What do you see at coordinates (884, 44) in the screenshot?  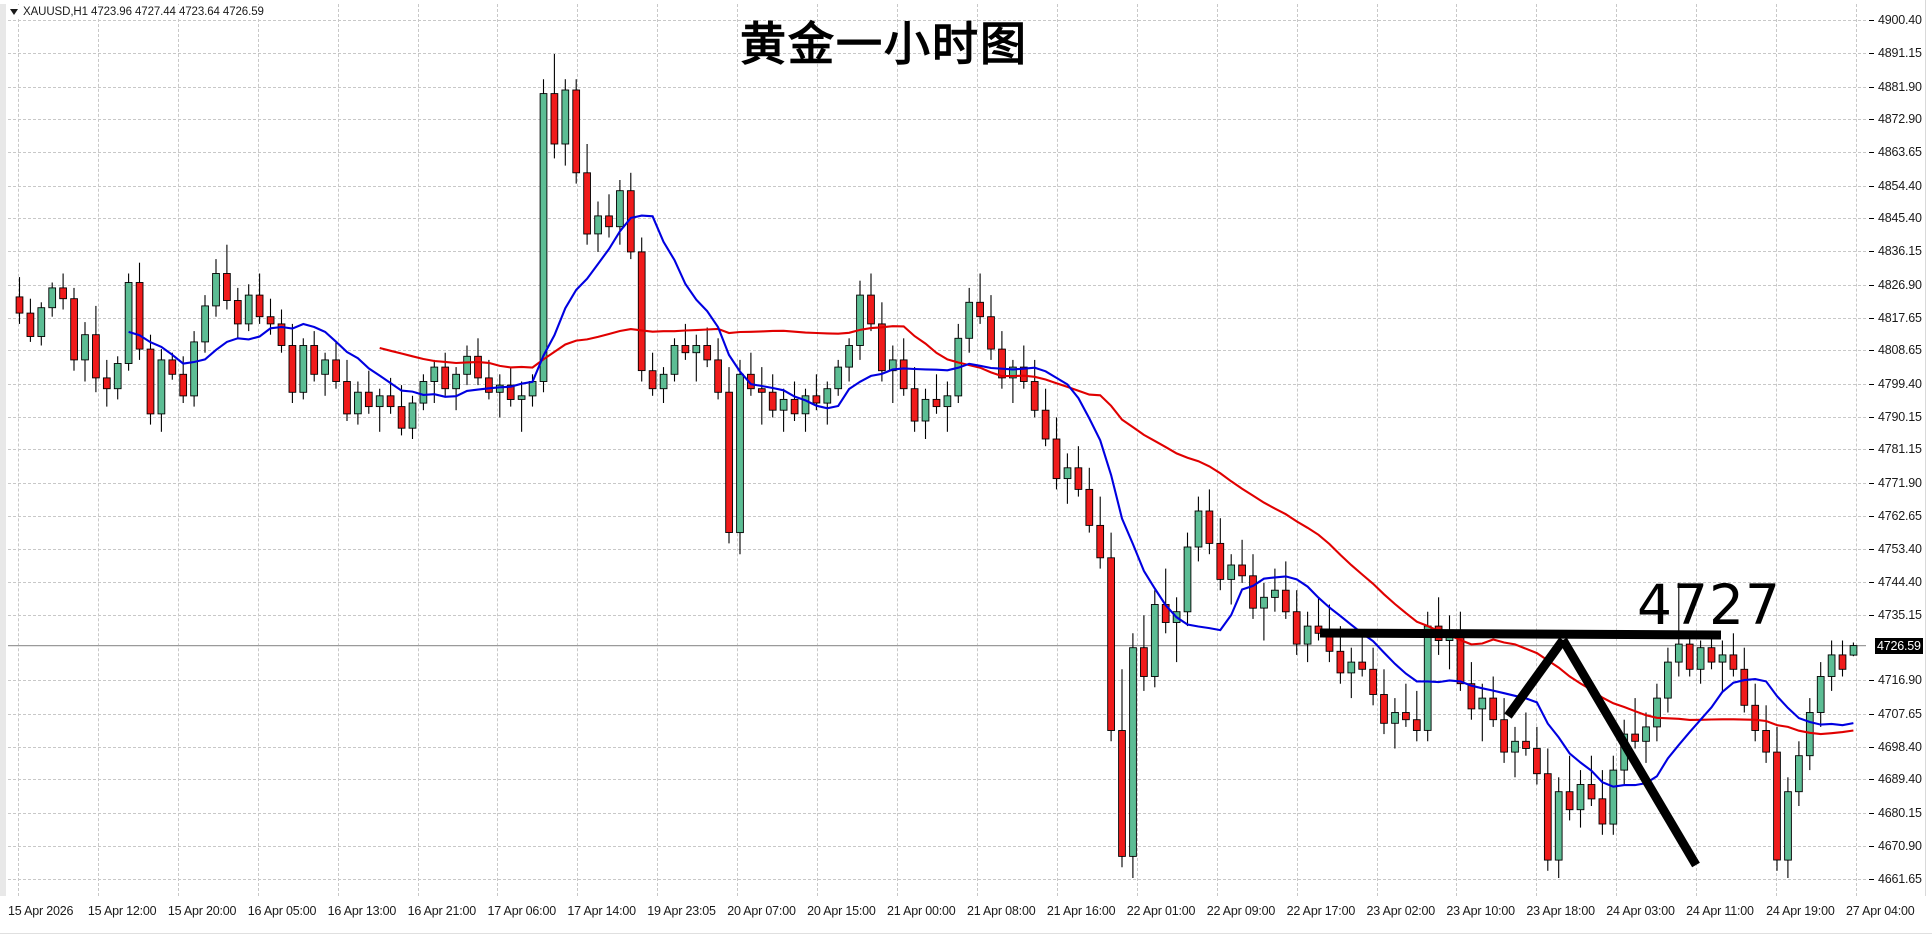 I see `page-title: 黄金一小时图` at bounding box center [884, 44].